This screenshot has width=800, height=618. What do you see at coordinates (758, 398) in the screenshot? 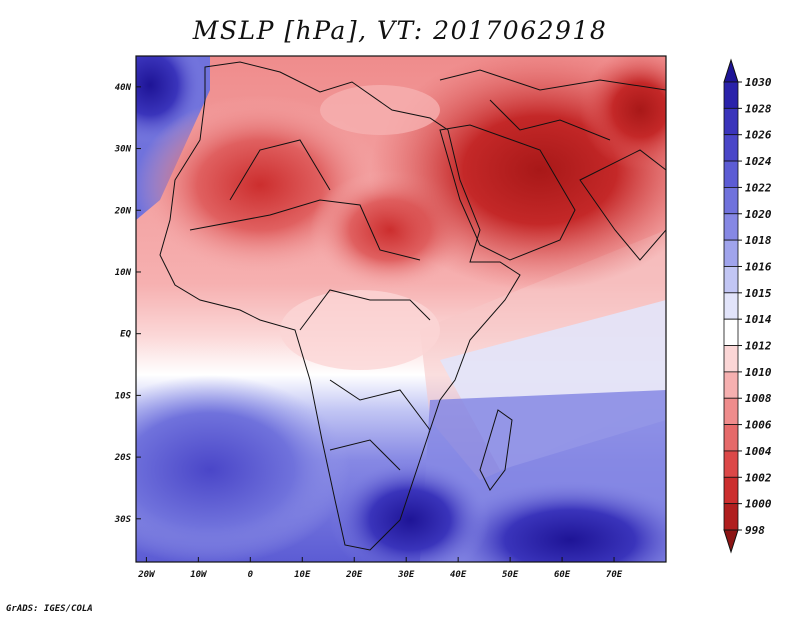
I see `colorbar-label: 1008` at bounding box center [758, 398].